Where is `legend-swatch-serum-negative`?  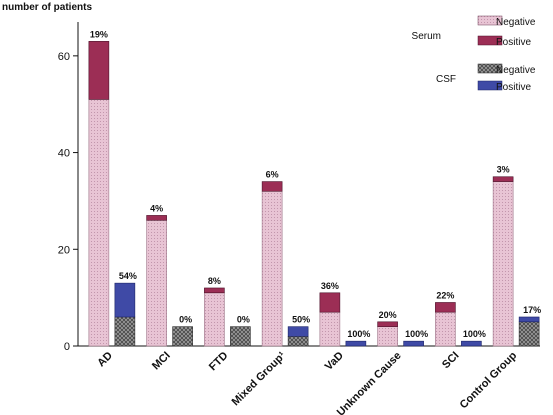 legend-swatch-serum-negative is located at coordinates (490, 20).